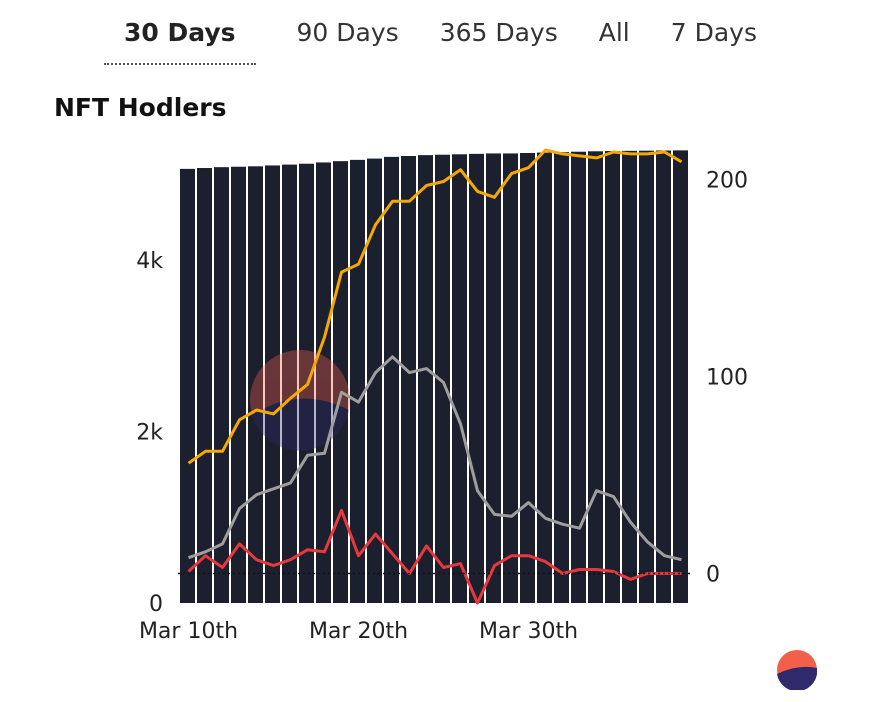 The width and height of the screenshot is (870, 702). I want to click on watermark, so click(300, 400).